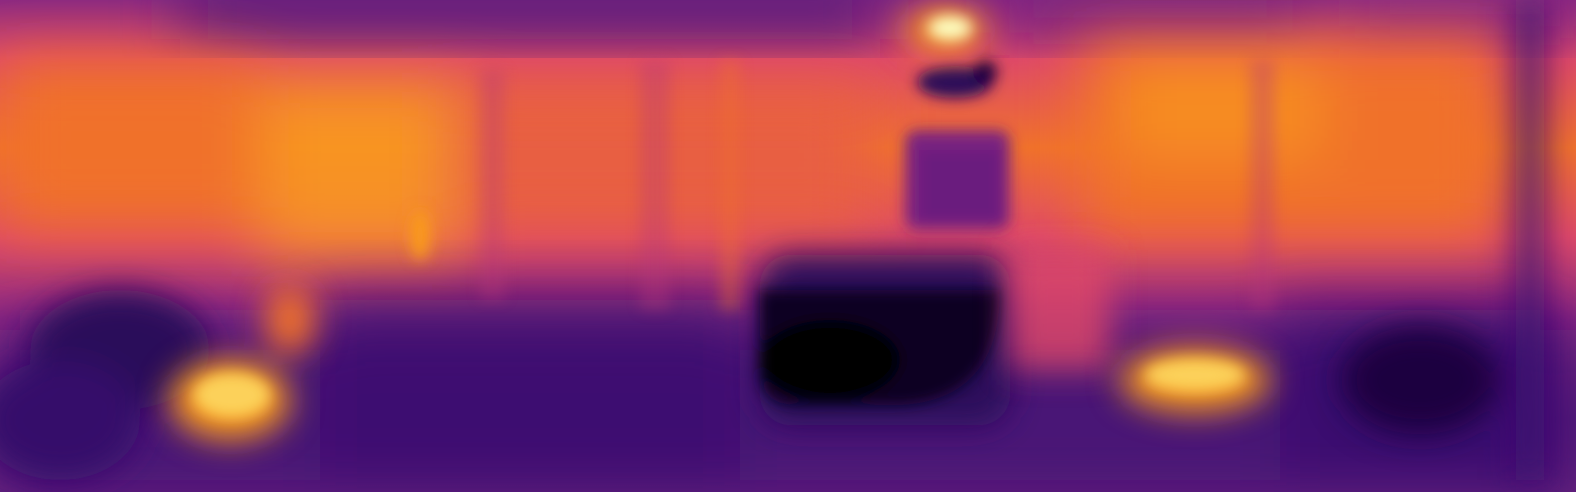  Describe the element at coordinates (957, 145) in the screenshot. I see `central-column` at that location.